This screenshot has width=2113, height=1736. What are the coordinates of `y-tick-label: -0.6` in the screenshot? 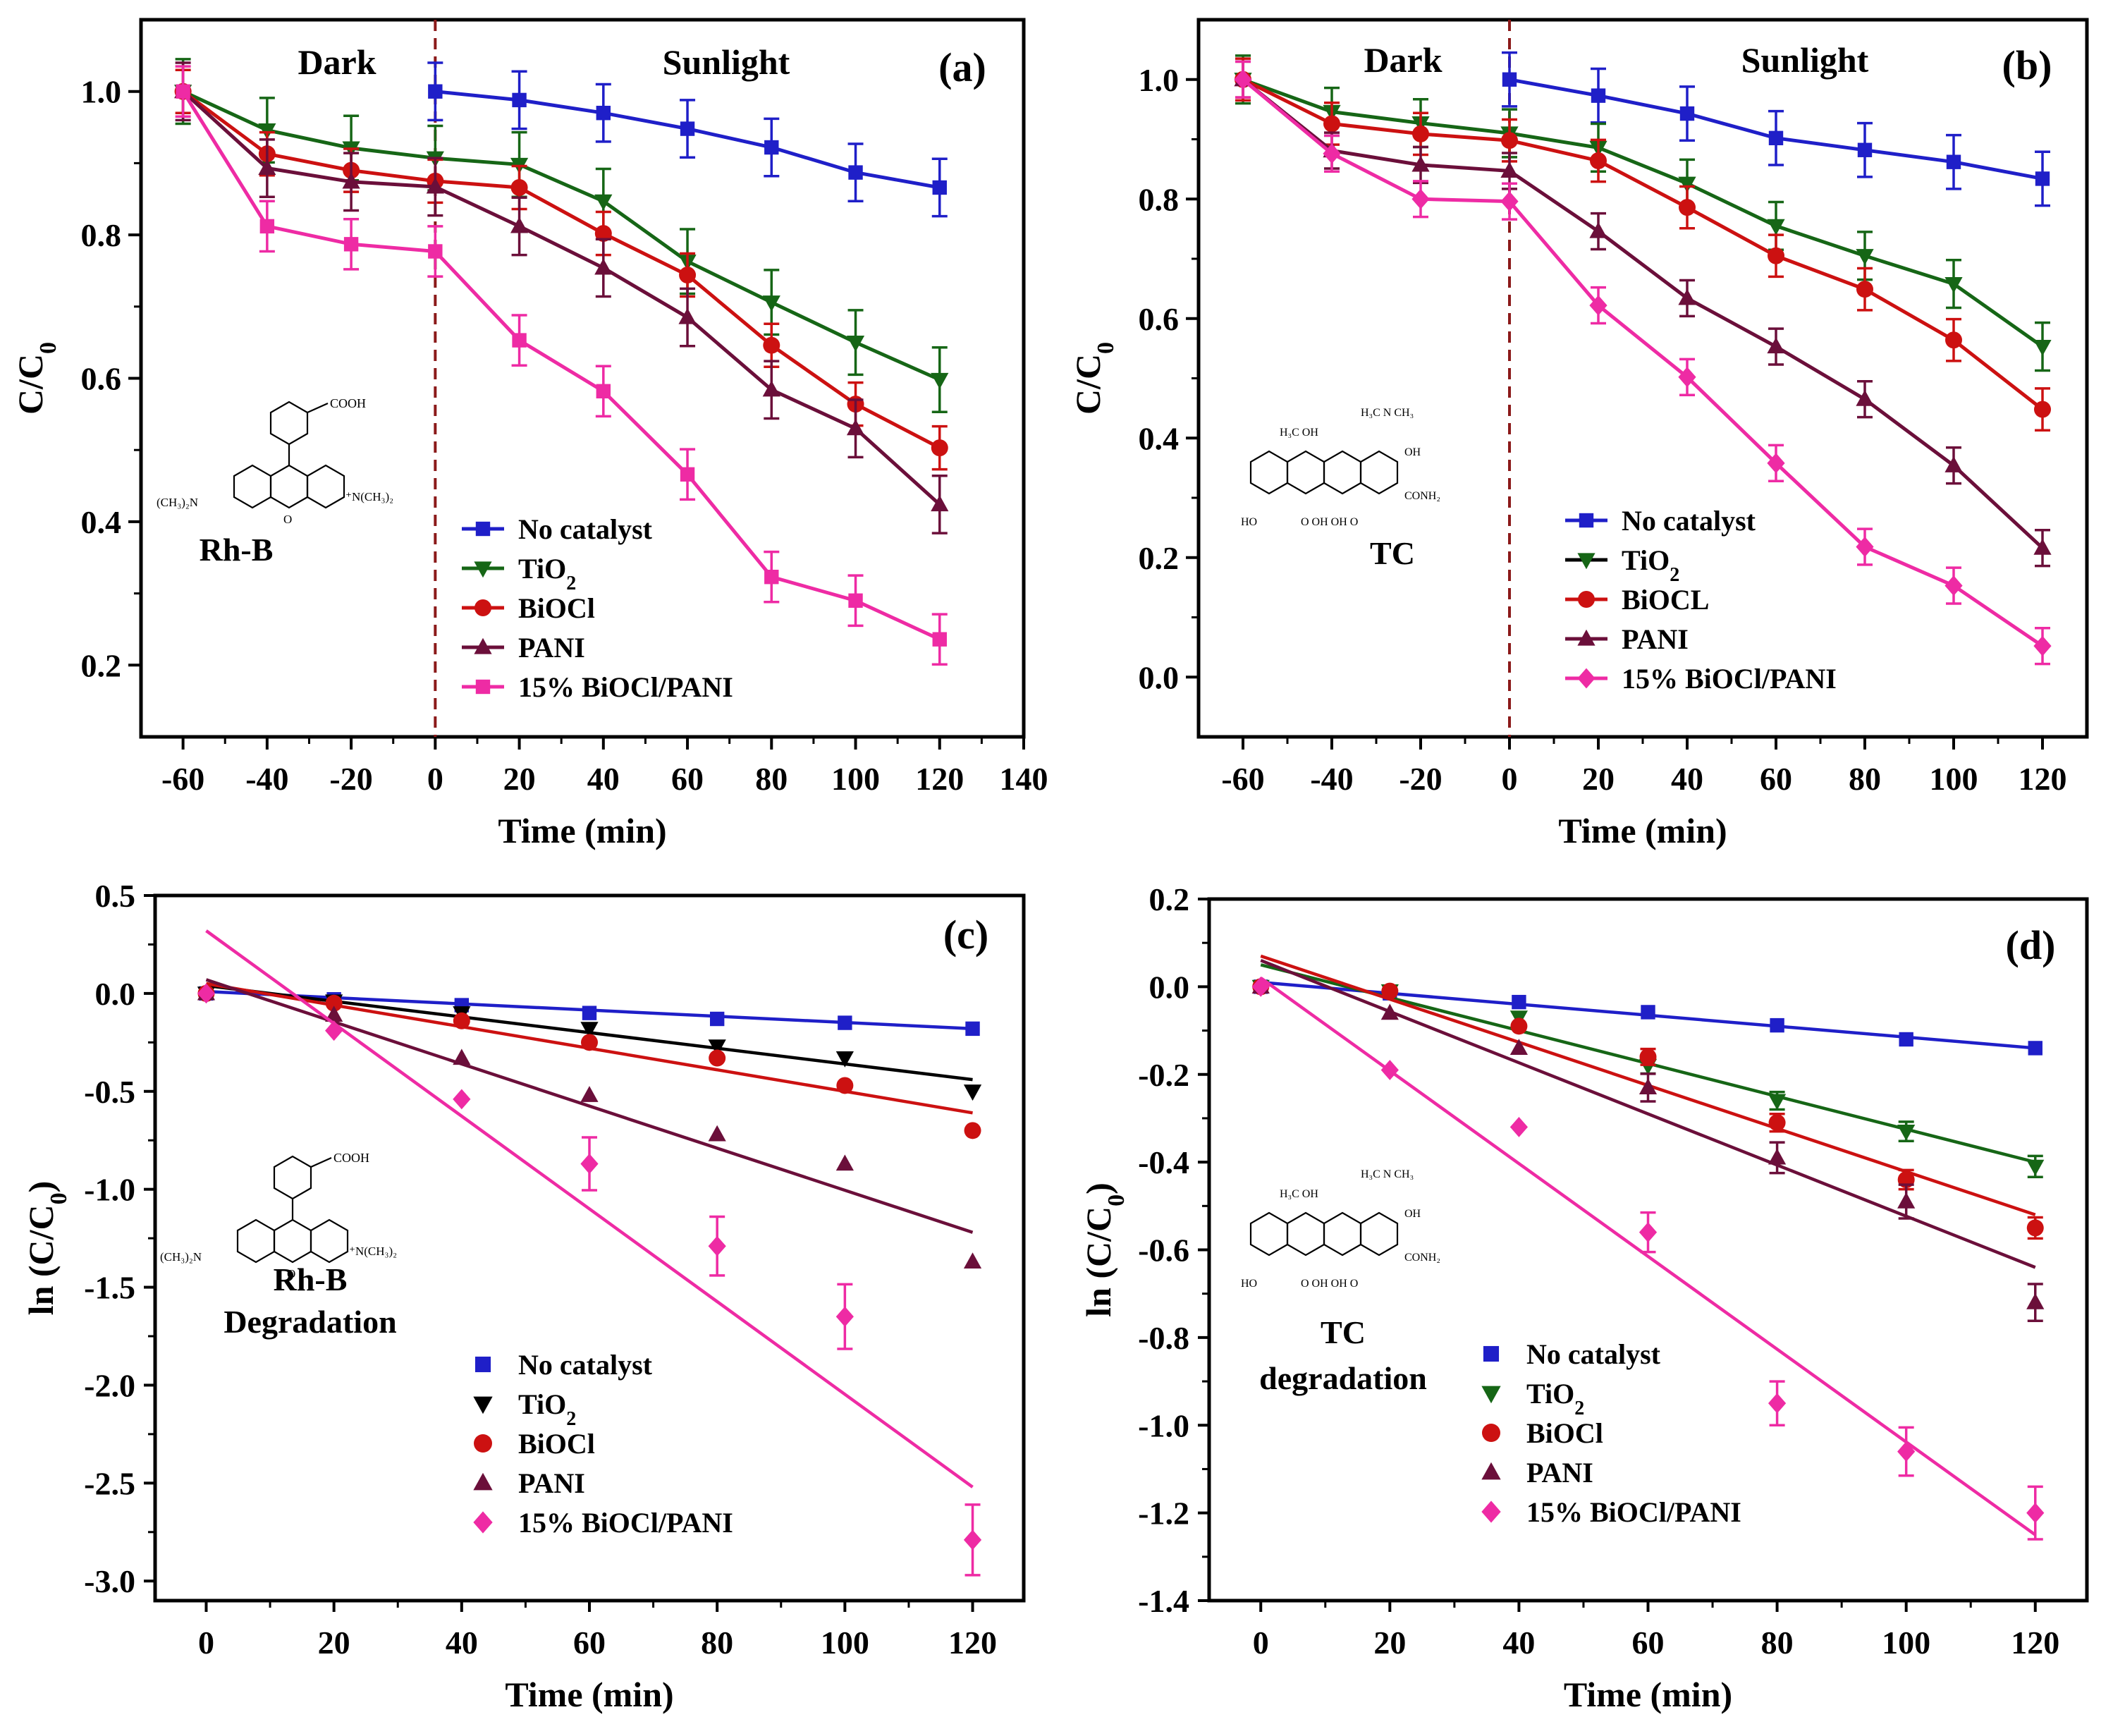 It's located at (1163, 1251).